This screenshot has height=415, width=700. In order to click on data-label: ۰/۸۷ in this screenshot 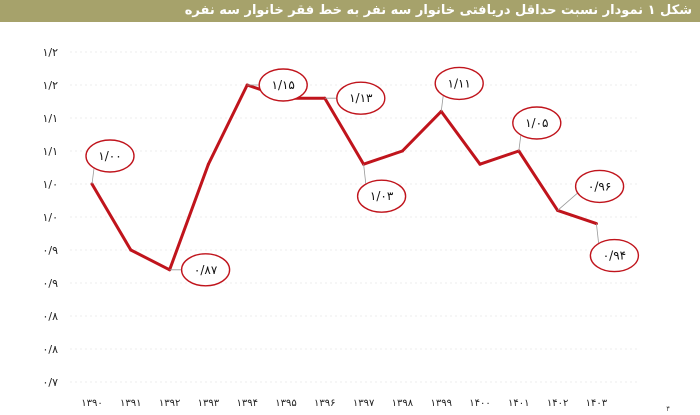, I will do `click(206, 270)`.